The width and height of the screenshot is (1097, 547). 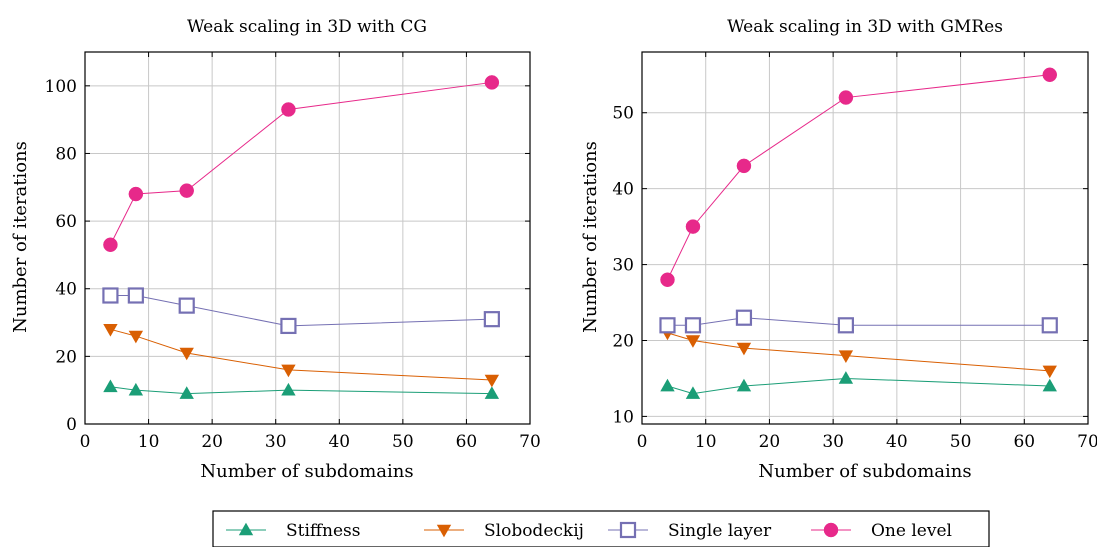 What do you see at coordinates (504, 531) in the screenshot?
I see `legend-item-slobodeckij: Slobodeckij` at bounding box center [504, 531].